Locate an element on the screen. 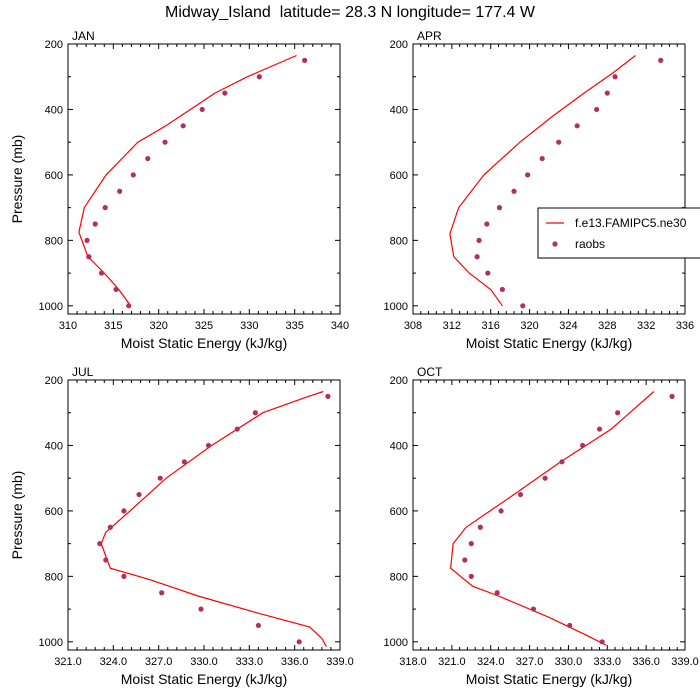 The image size is (700, 700). x-tick-label: 325 is located at coordinates (204, 326).